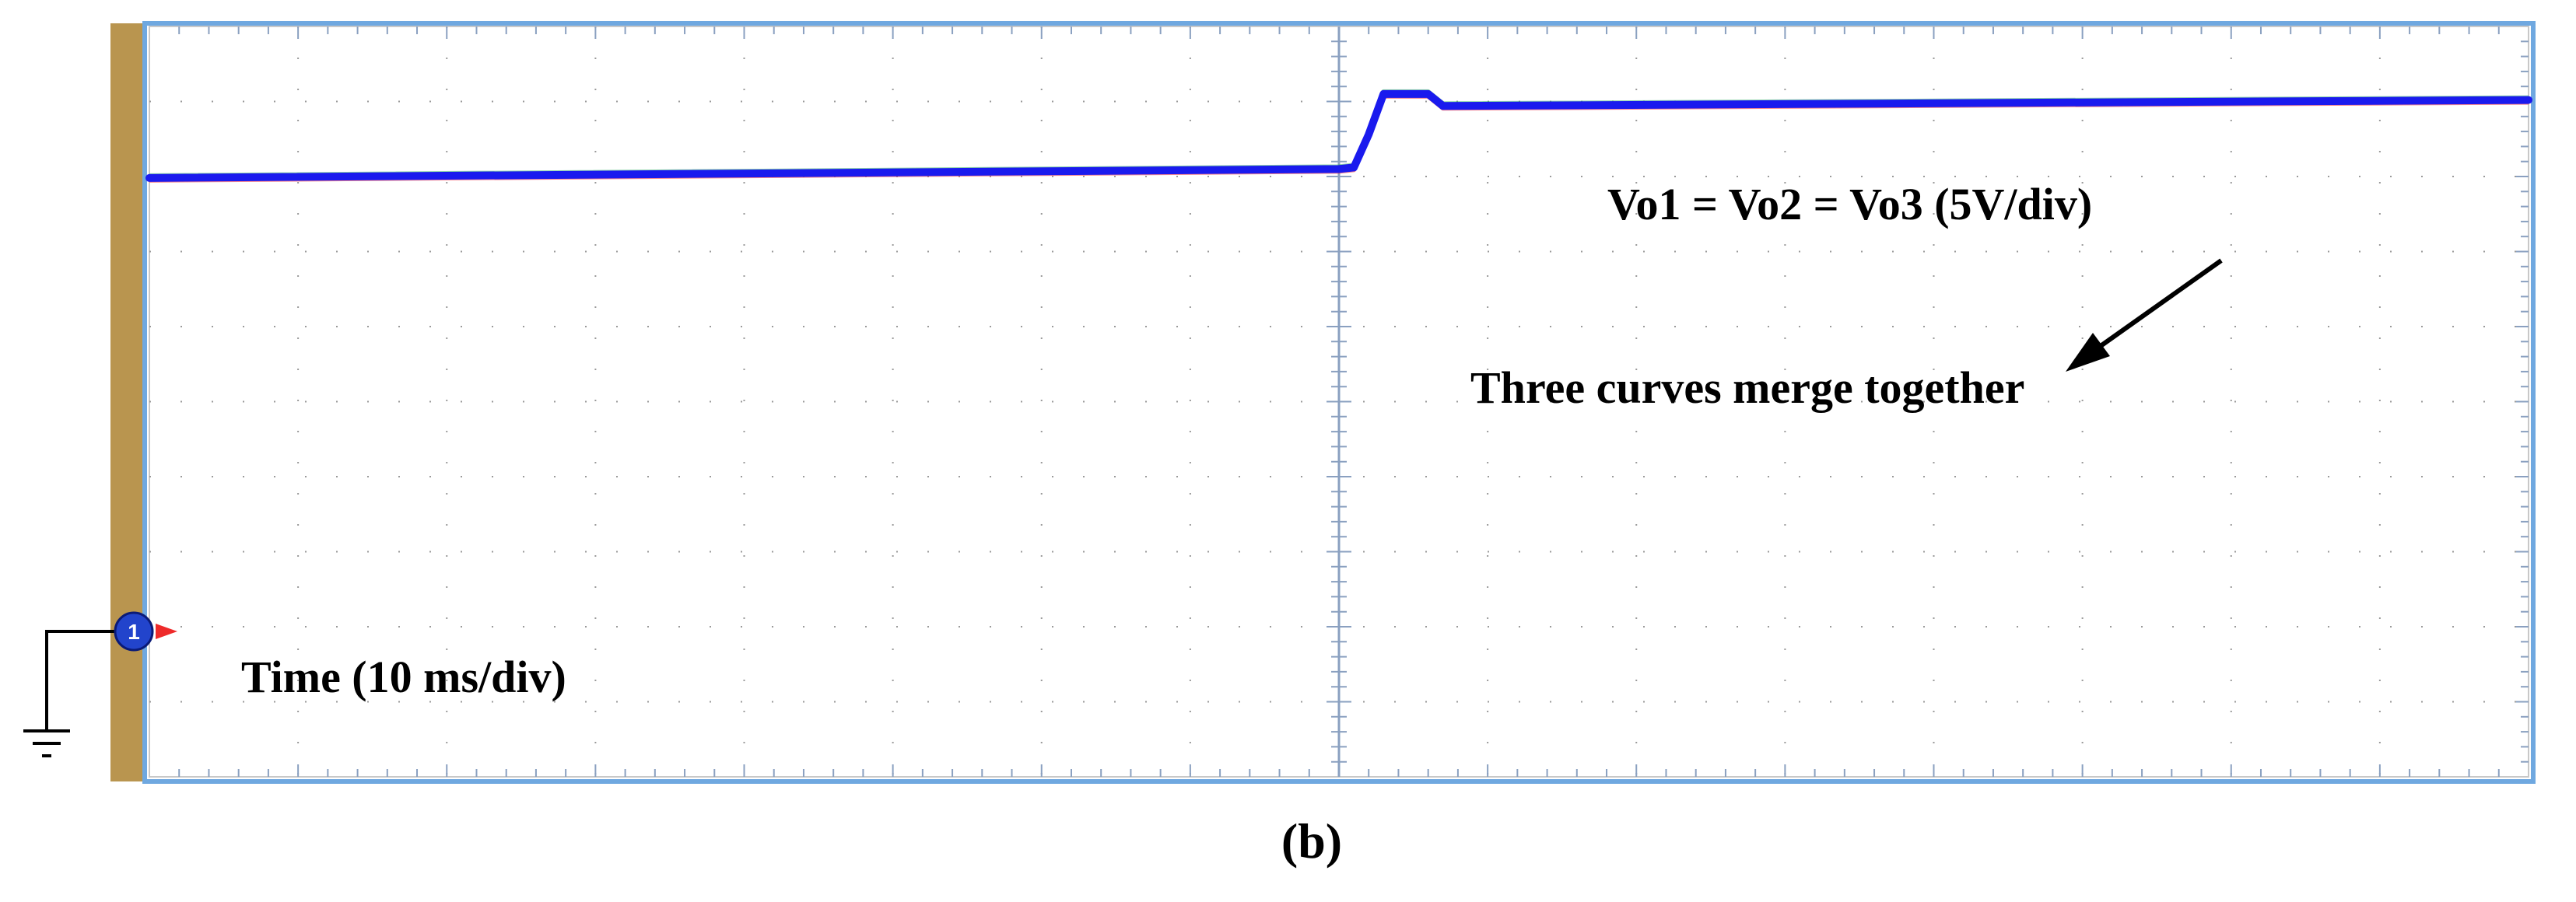  Describe the element at coordinates (134, 632) in the screenshot. I see `channel-1-label: 1` at that location.